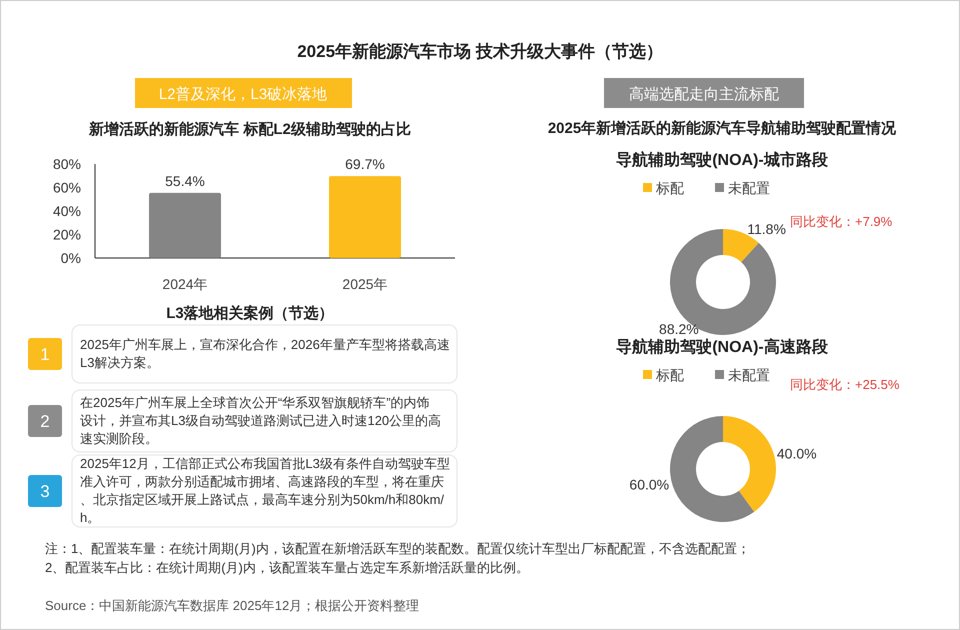 This screenshot has width=960, height=630. Describe the element at coordinates (66, 188) in the screenshot. I see `y-tick-label: 60%` at that location.